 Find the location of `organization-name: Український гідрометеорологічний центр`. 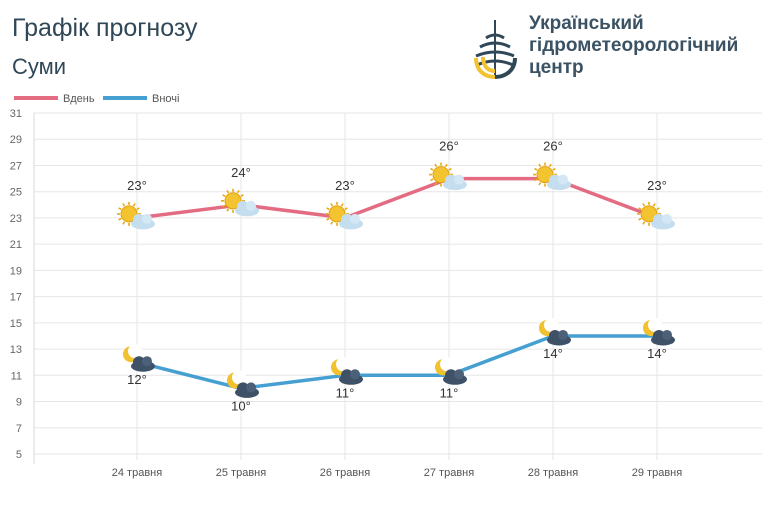

organization-name: Український гідрометеорологічний центр is located at coordinates (633, 46).